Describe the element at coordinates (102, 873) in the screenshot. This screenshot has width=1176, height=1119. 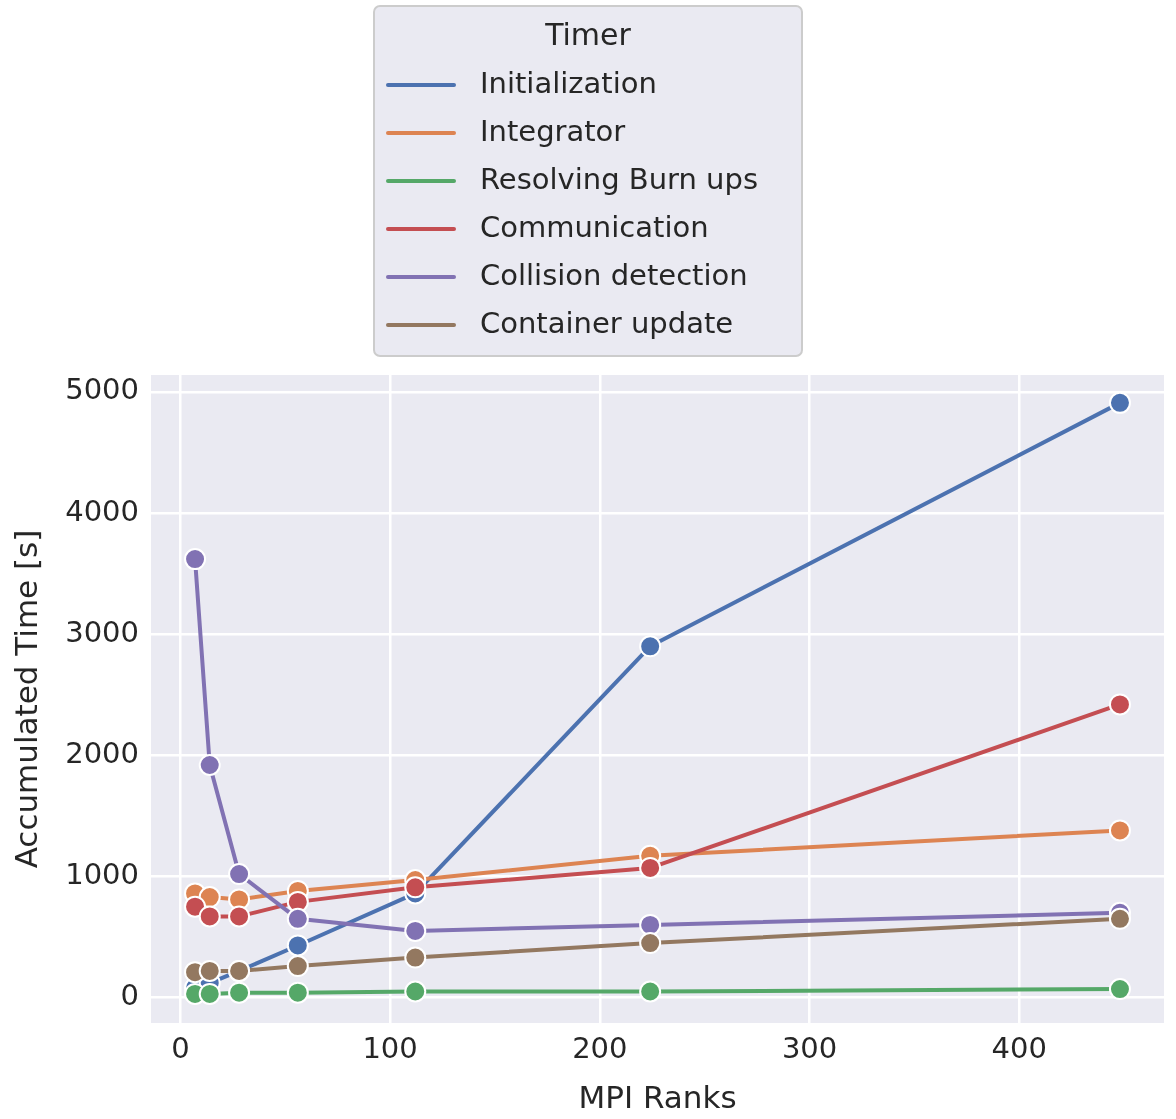
I see `y-tick-label: 1000` at that location.